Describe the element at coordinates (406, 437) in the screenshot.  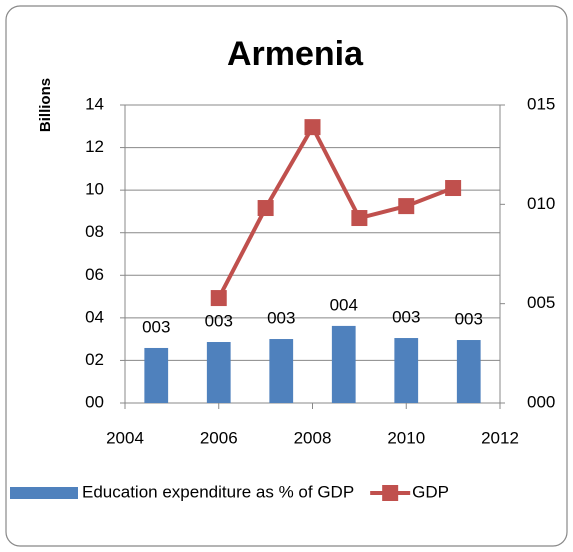
I see `x-tick-label: 2010` at that location.